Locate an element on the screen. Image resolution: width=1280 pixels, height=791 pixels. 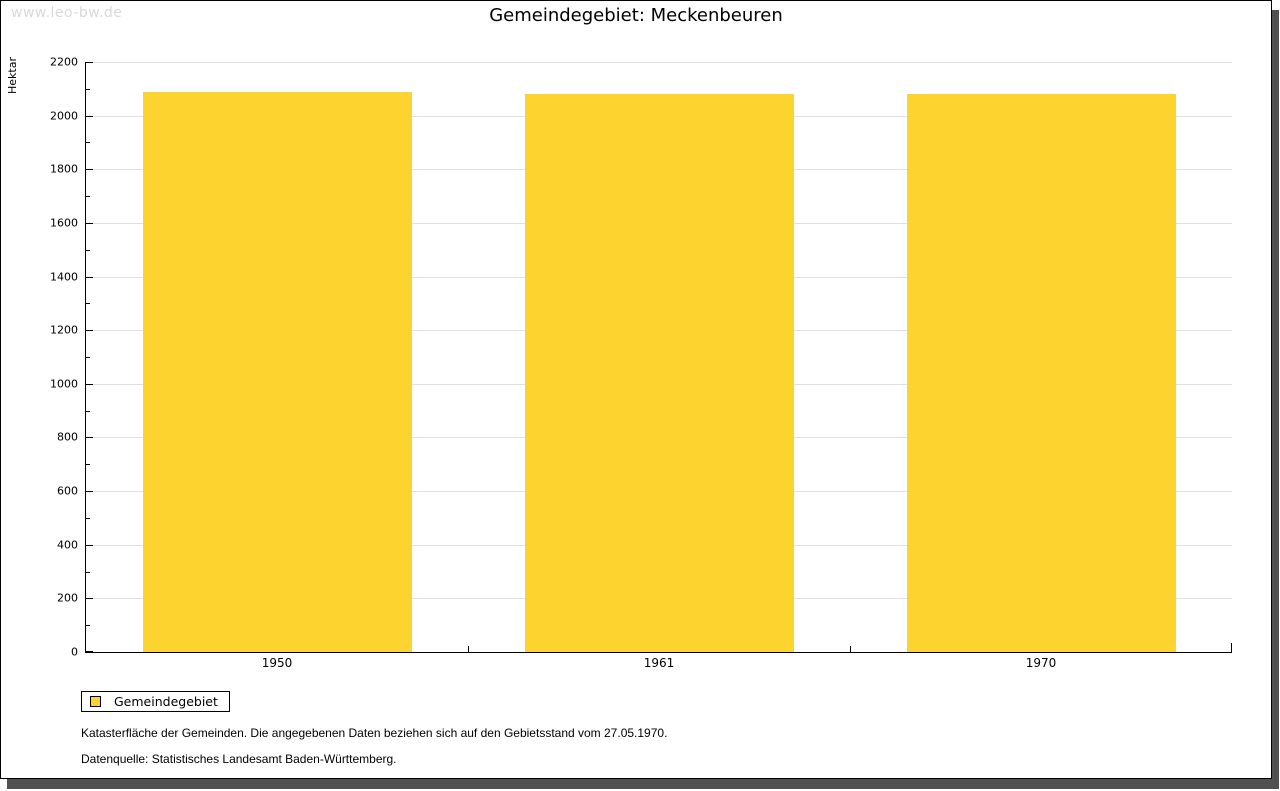
y-tick-label: 400 is located at coordinates (67, 545).